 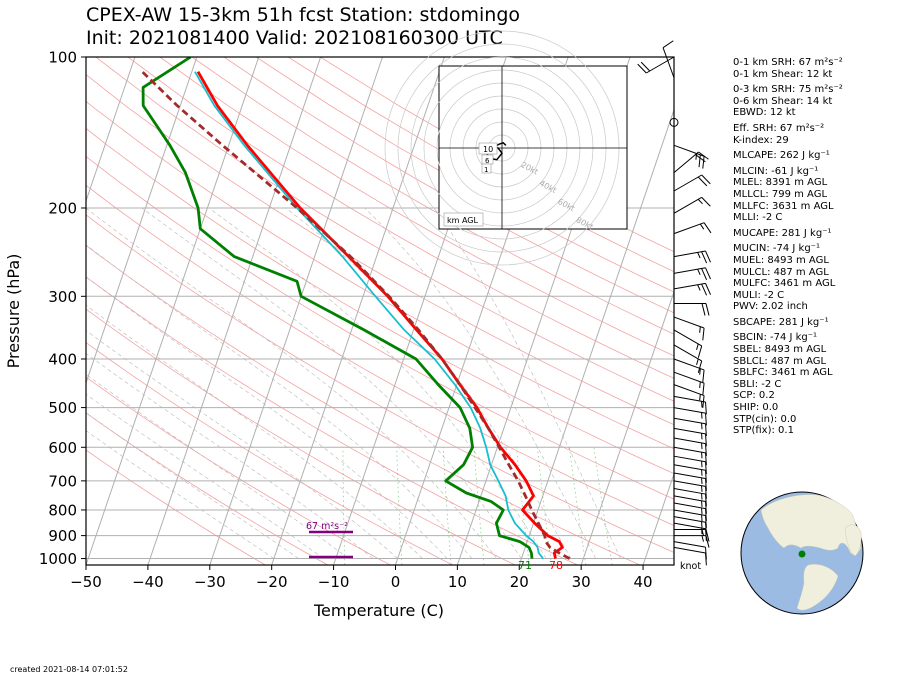 I want to click on index-pwv: PWV: 2.02 inch, so click(x=770, y=307).